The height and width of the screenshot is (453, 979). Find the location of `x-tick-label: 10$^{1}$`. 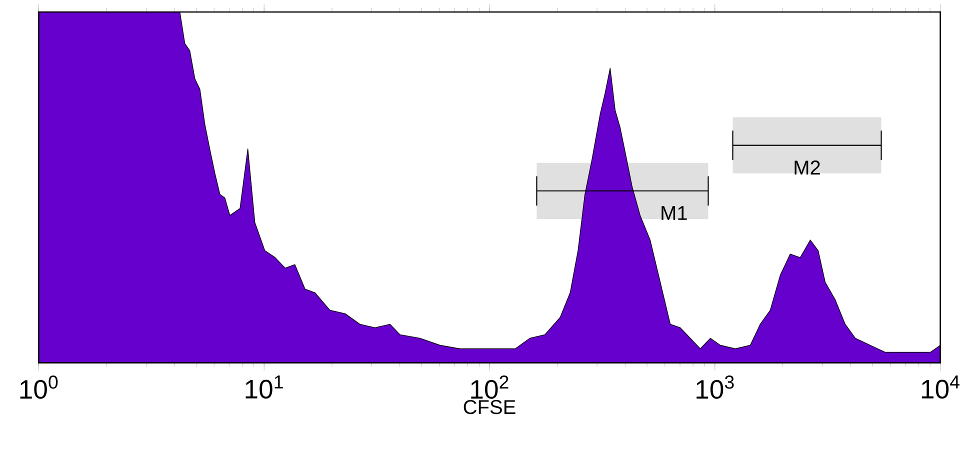

x-tick-label: 10$^{1}$ is located at coordinates (264, 386).